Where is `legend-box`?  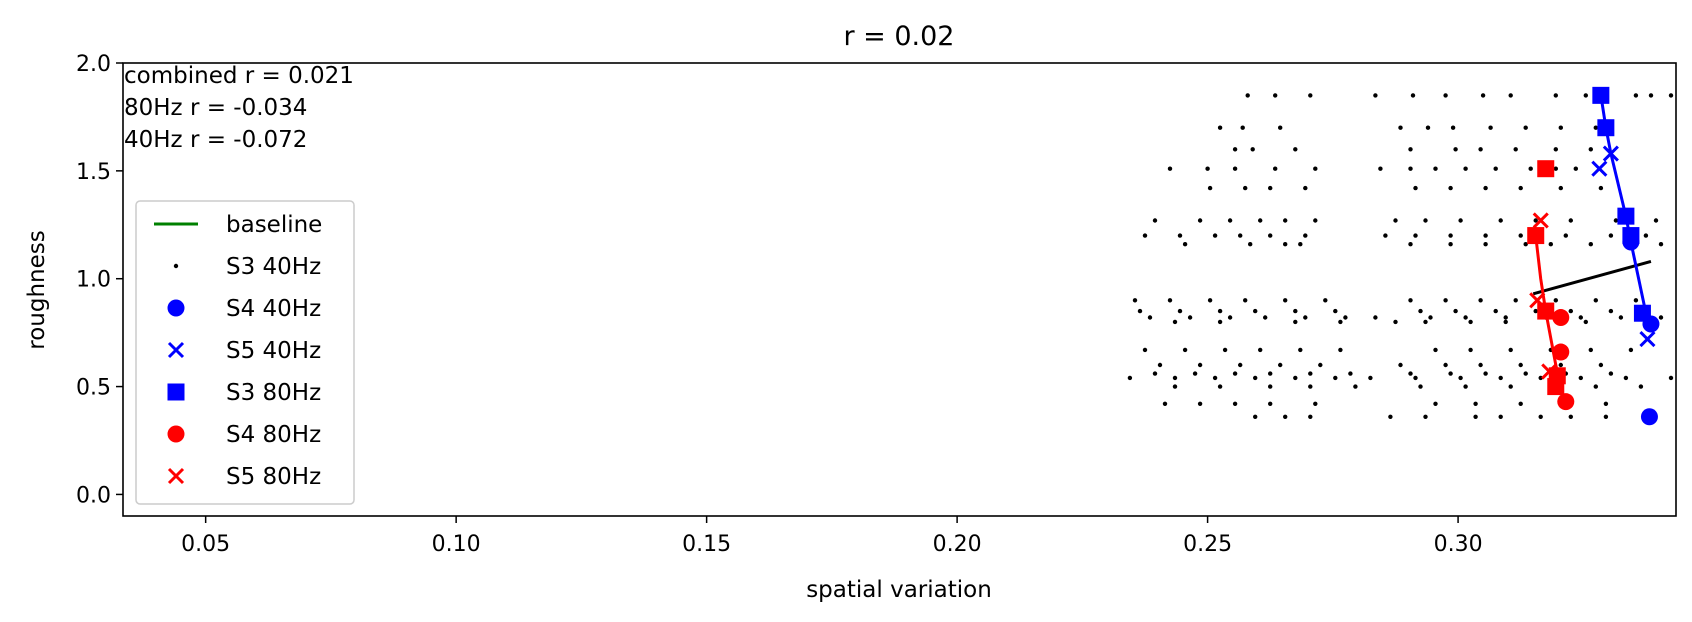
legend-box is located at coordinates (245, 352).